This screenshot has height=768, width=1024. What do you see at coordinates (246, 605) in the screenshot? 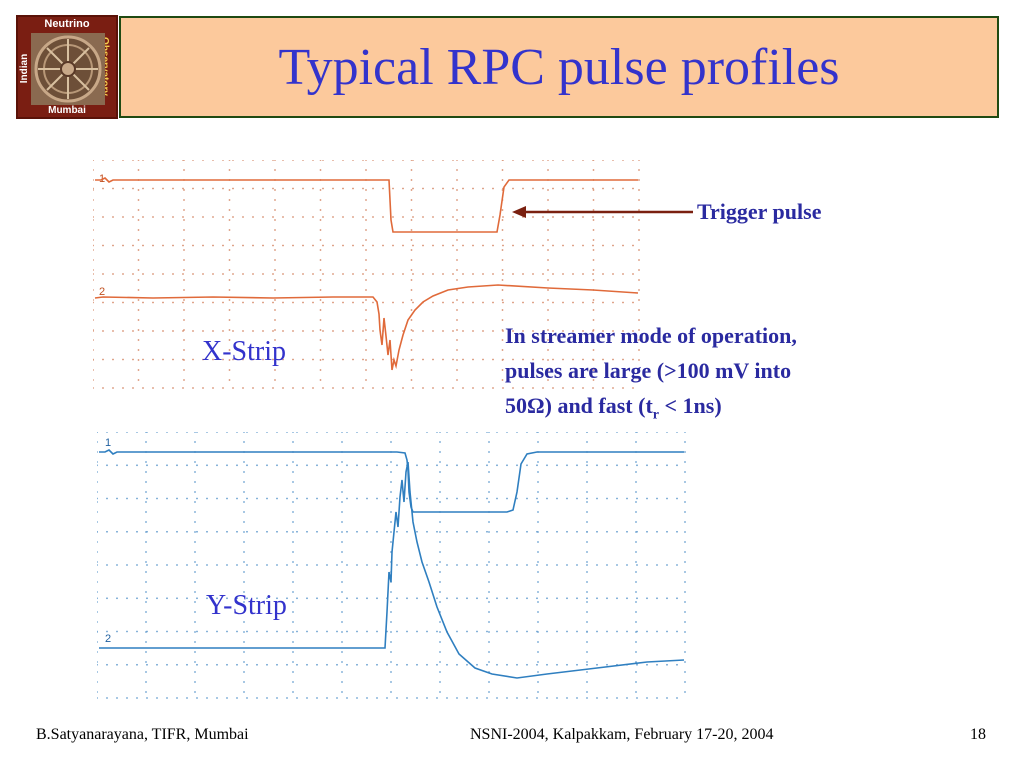
I see `y-strip-label: Y-Strip` at bounding box center [246, 605].